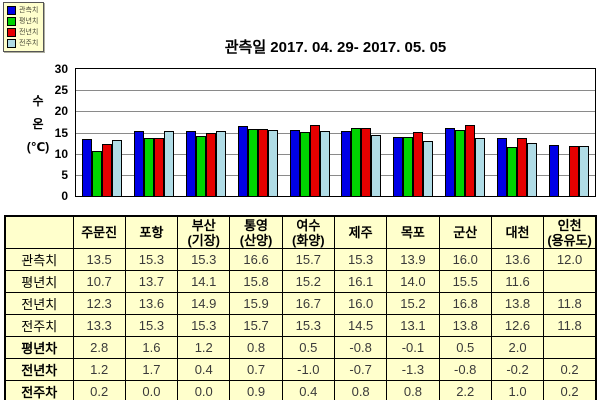 The width and height of the screenshot is (601, 400). I want to click on y-axis-tick: 30, so click(61, 69).